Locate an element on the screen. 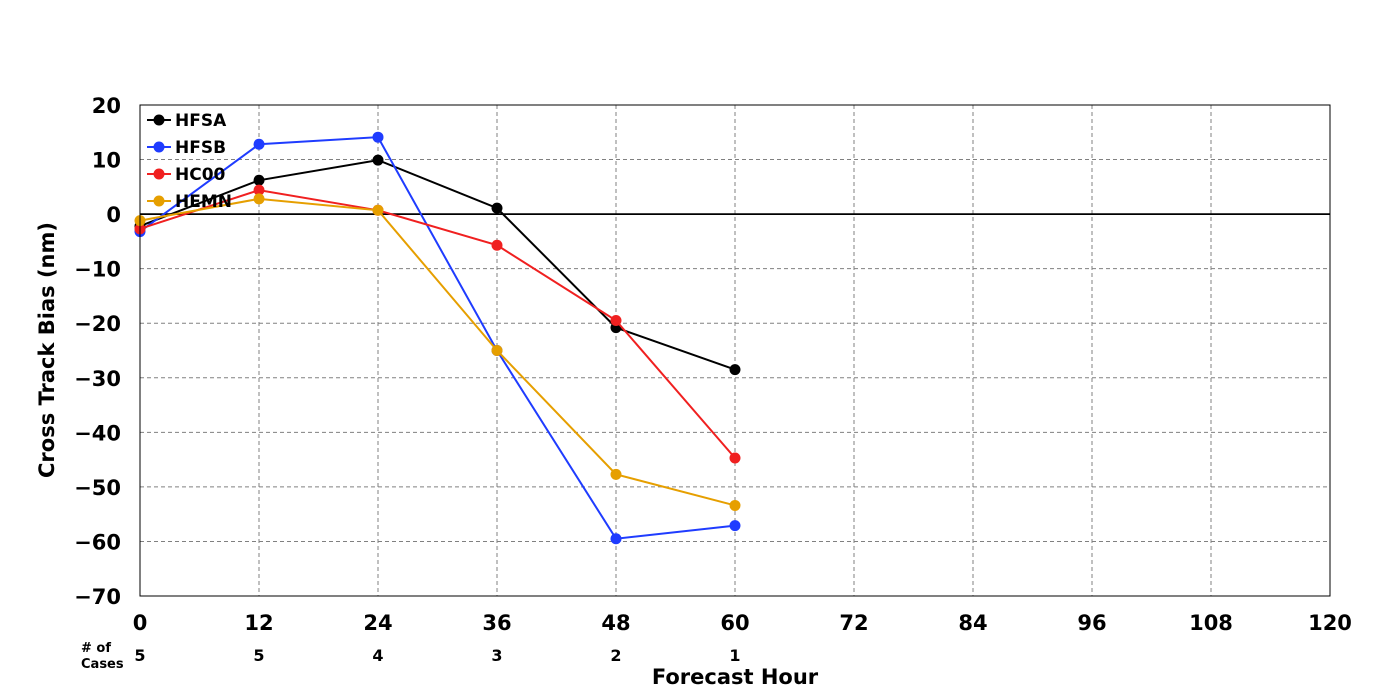 The image size is (1400, 700). x-tick-label: 36 is located at coordinates (496, 623).